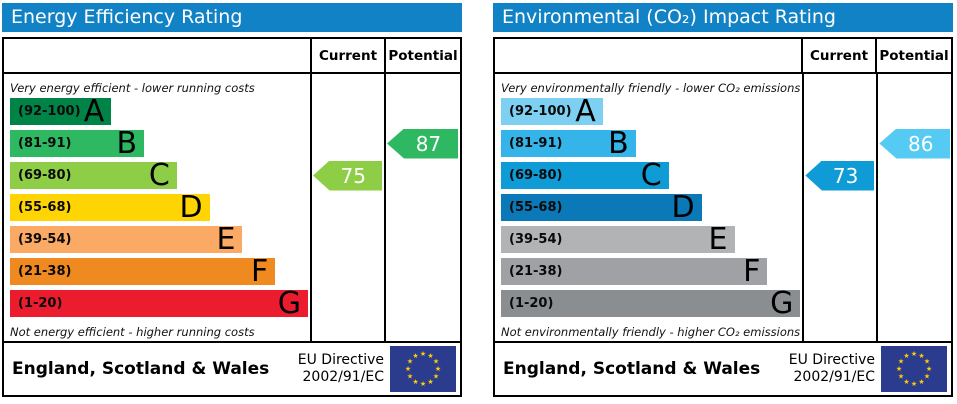 The height and width of the screenshot is (404, 957). I want to click on potential-column-header: Potential, so click(913, 55).